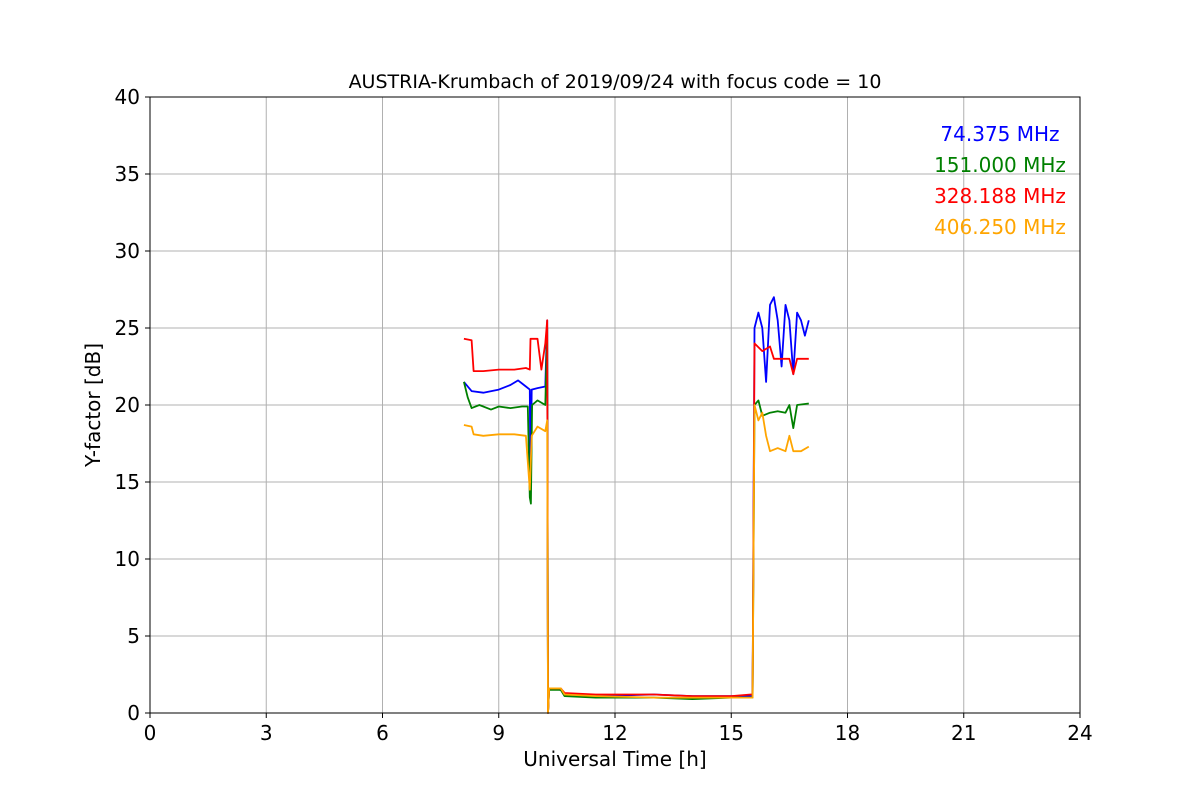  I want to click on x-tick-label: 9, so click(498, 733).